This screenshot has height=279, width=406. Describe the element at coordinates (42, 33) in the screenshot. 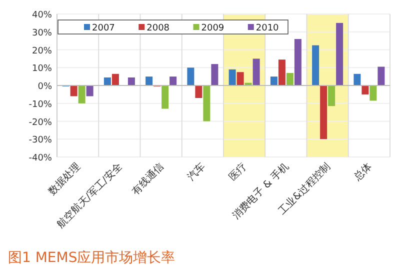

I see `y-tick-label: 30%` at that location.